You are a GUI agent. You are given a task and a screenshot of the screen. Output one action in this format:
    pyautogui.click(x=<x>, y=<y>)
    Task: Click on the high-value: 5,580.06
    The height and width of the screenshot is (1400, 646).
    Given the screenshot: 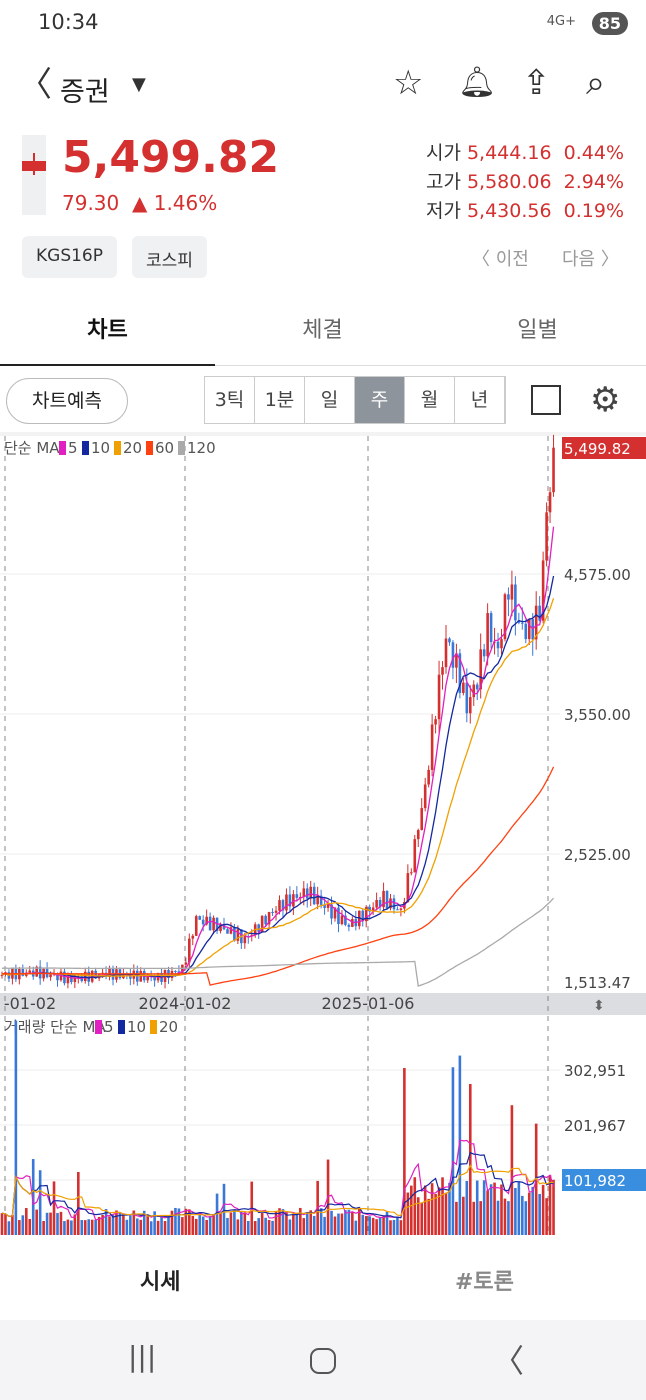 What is the action you would take?
    pyautogui.click(x=509, y=182)
    